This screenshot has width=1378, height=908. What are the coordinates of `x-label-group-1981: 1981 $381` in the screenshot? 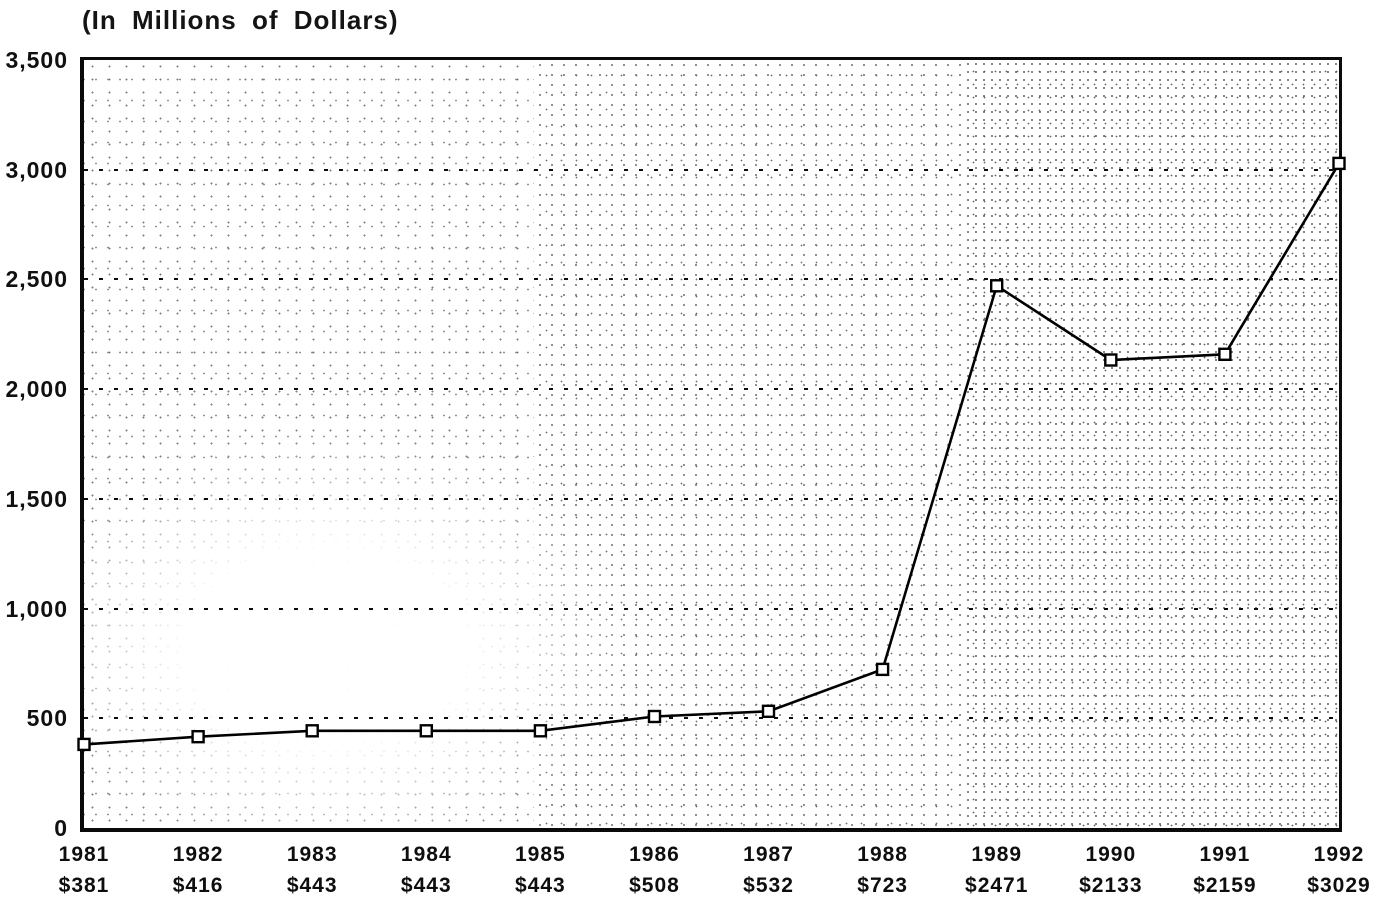 It's located at (84, 870).